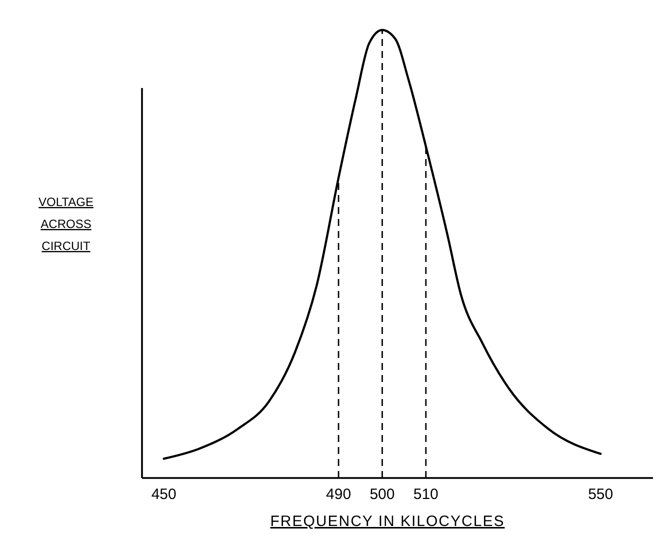  Describe the element at coordinates (382, 494) in the screenshot. I see `x-tick-label: 500` at that location.